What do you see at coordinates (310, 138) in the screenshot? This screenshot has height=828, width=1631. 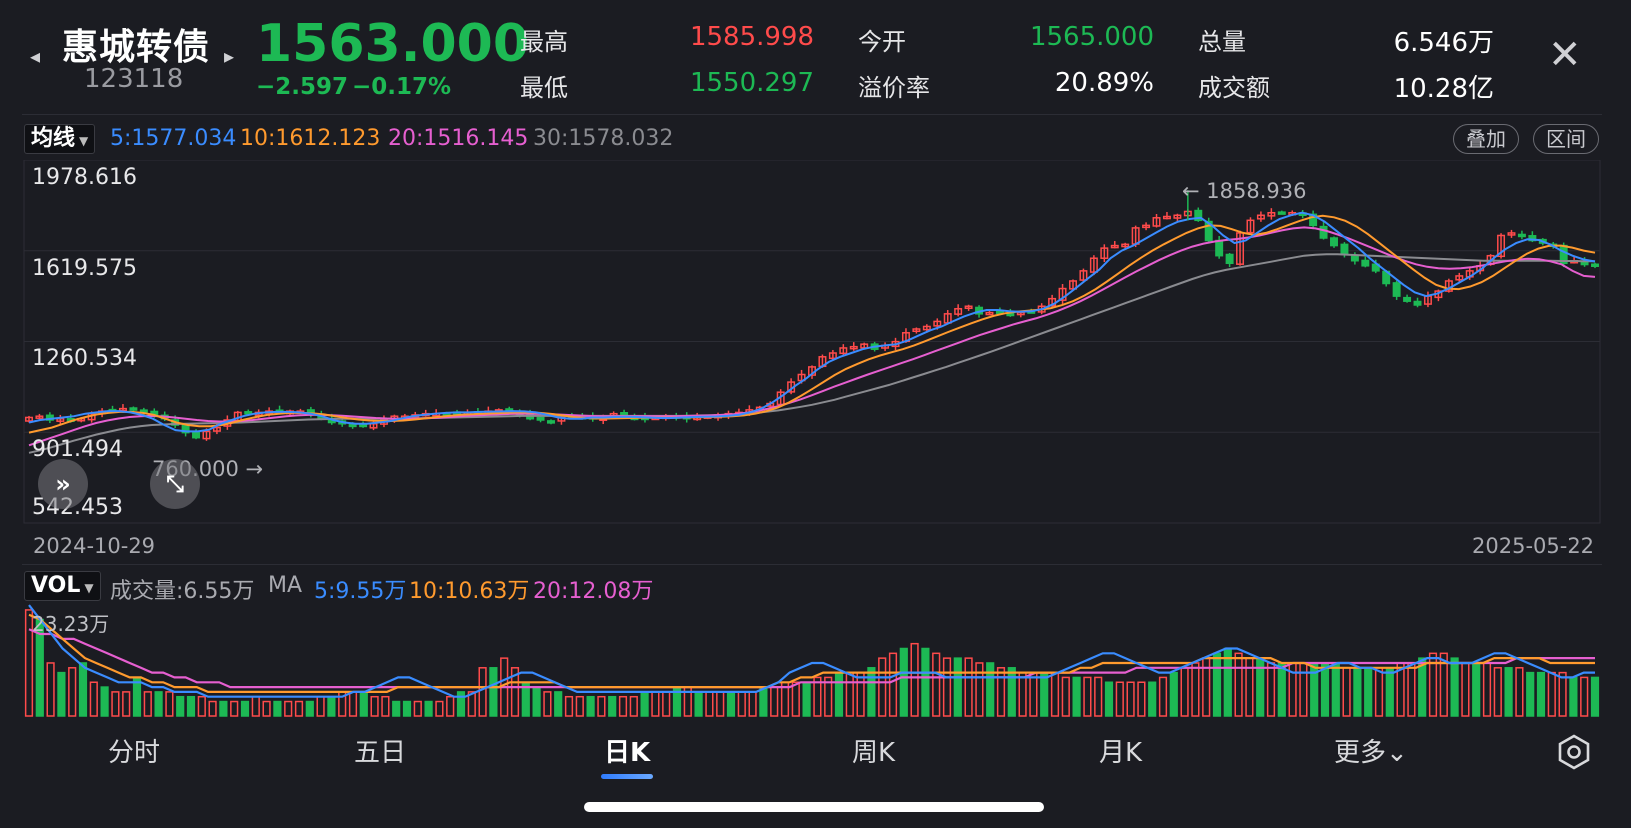 I see `ma10-legend: 10:1612.123` at bounding box center [310, 138].